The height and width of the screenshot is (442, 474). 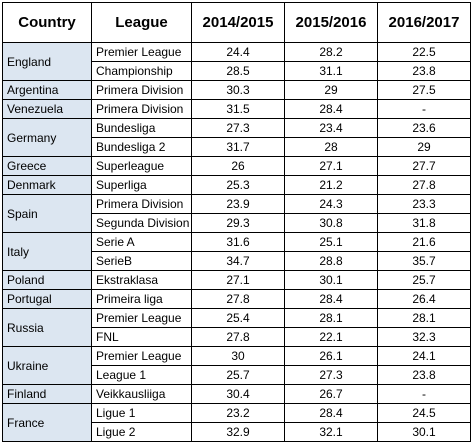 I want to click on league-cell: SerieB, so click(x=141, y=261).